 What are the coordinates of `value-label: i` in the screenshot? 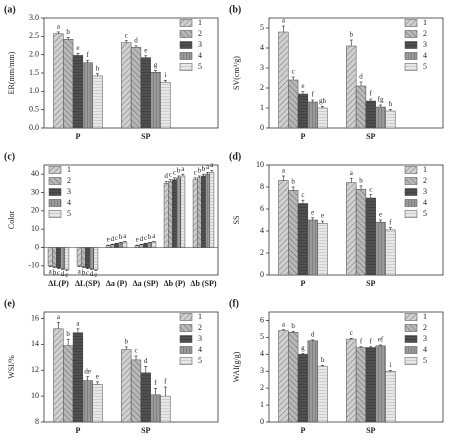 It's located at (390, 365).